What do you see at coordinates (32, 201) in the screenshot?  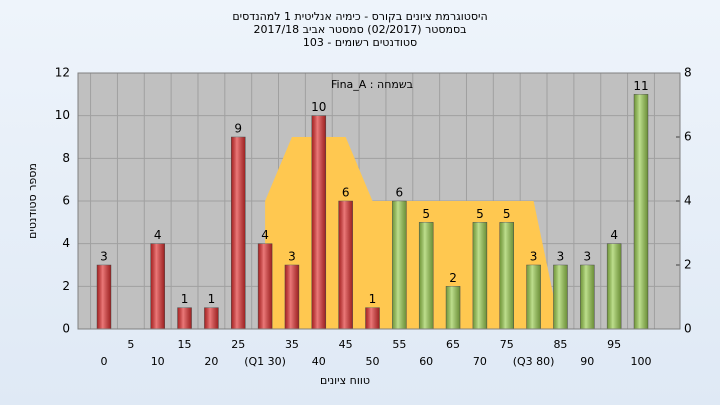 I see `y-axis-label: מספר סטודנטים` at bounding box center [32, 201].